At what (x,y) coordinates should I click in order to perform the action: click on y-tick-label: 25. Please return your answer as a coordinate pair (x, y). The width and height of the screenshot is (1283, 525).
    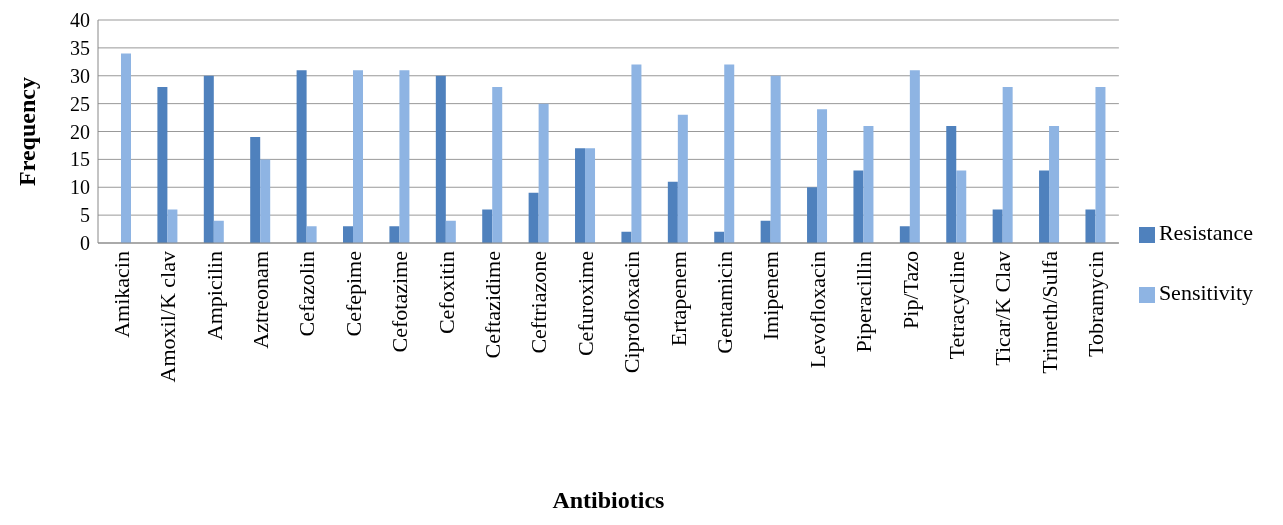
    Looking at the image, I should click on (80, 103).